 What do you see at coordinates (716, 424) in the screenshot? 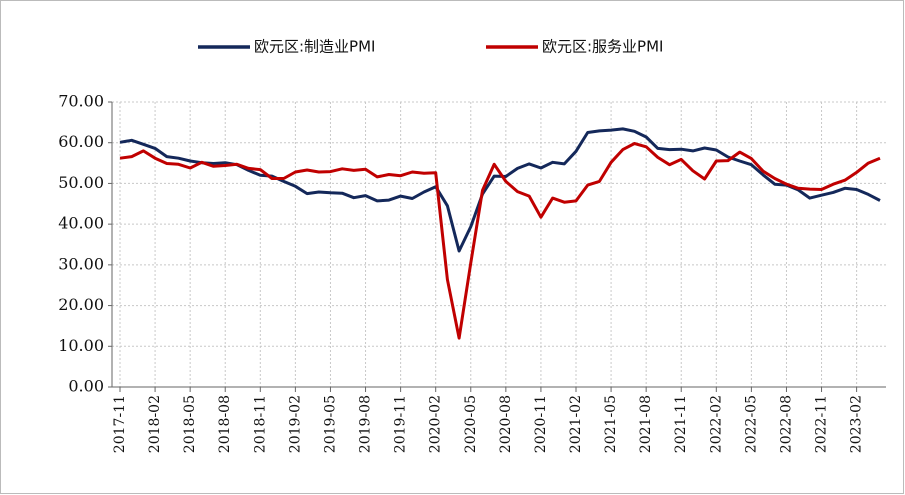
I see `x-tick-label: 2022-02` at bounding box center [716, 424].